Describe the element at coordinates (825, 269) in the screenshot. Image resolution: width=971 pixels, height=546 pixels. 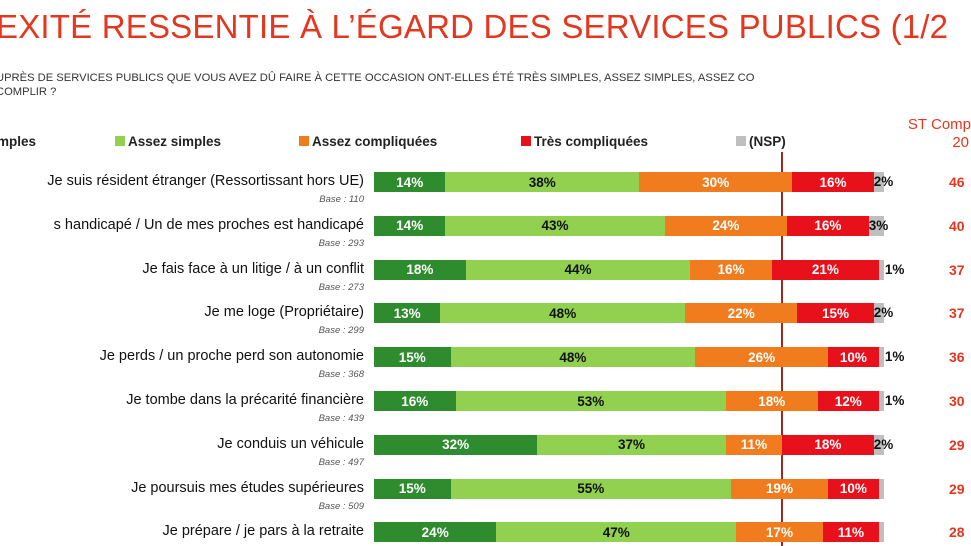
I see `seg-tres-compliquees: 21%` at that location.